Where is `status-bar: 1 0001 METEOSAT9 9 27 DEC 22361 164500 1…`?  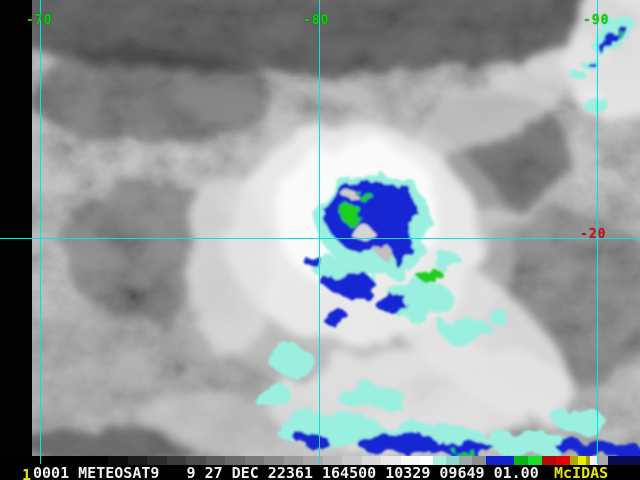 status-bar: 1 0001 METEOSAT9 9 27 DEC 22361 164500 1… is located at coordinates (320, 468).